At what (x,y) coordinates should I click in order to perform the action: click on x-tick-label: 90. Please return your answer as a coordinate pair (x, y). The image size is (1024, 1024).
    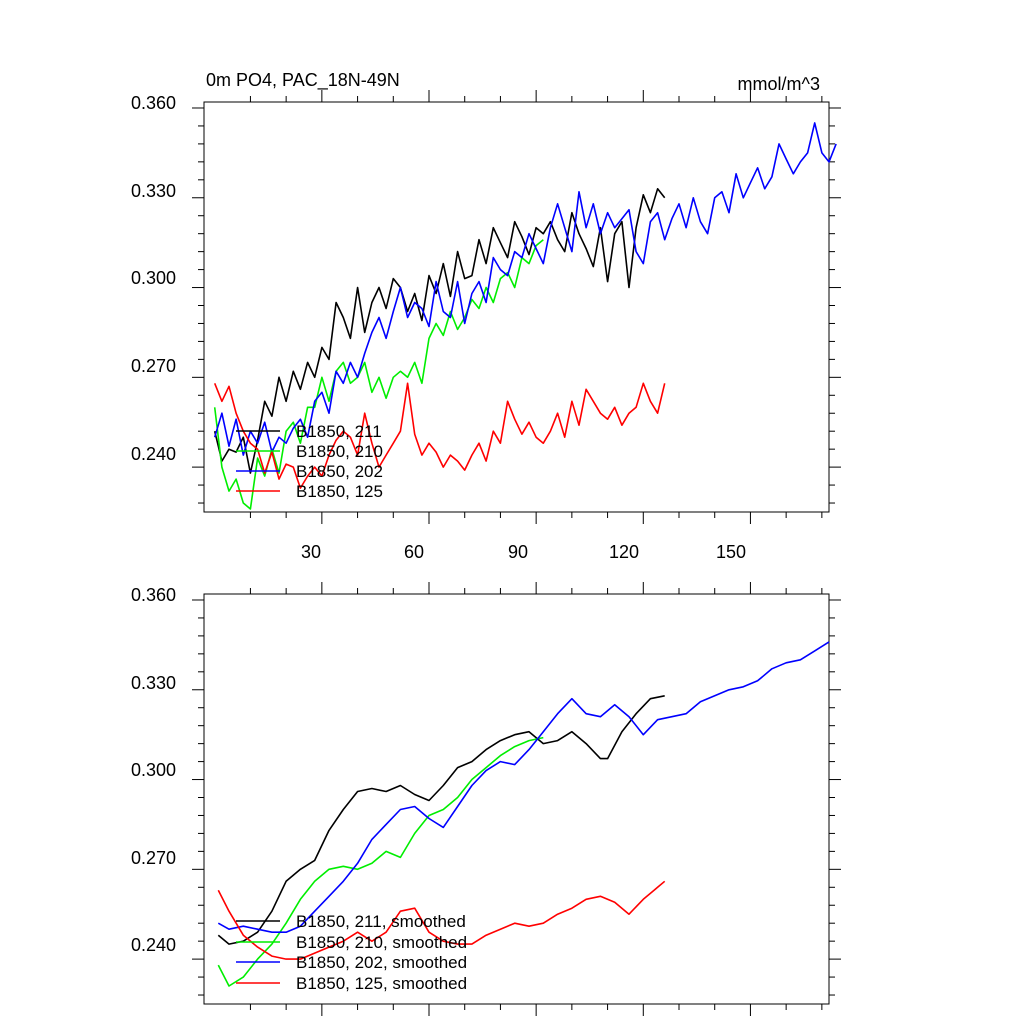
    Looking at the image, I should click on (518, 552).